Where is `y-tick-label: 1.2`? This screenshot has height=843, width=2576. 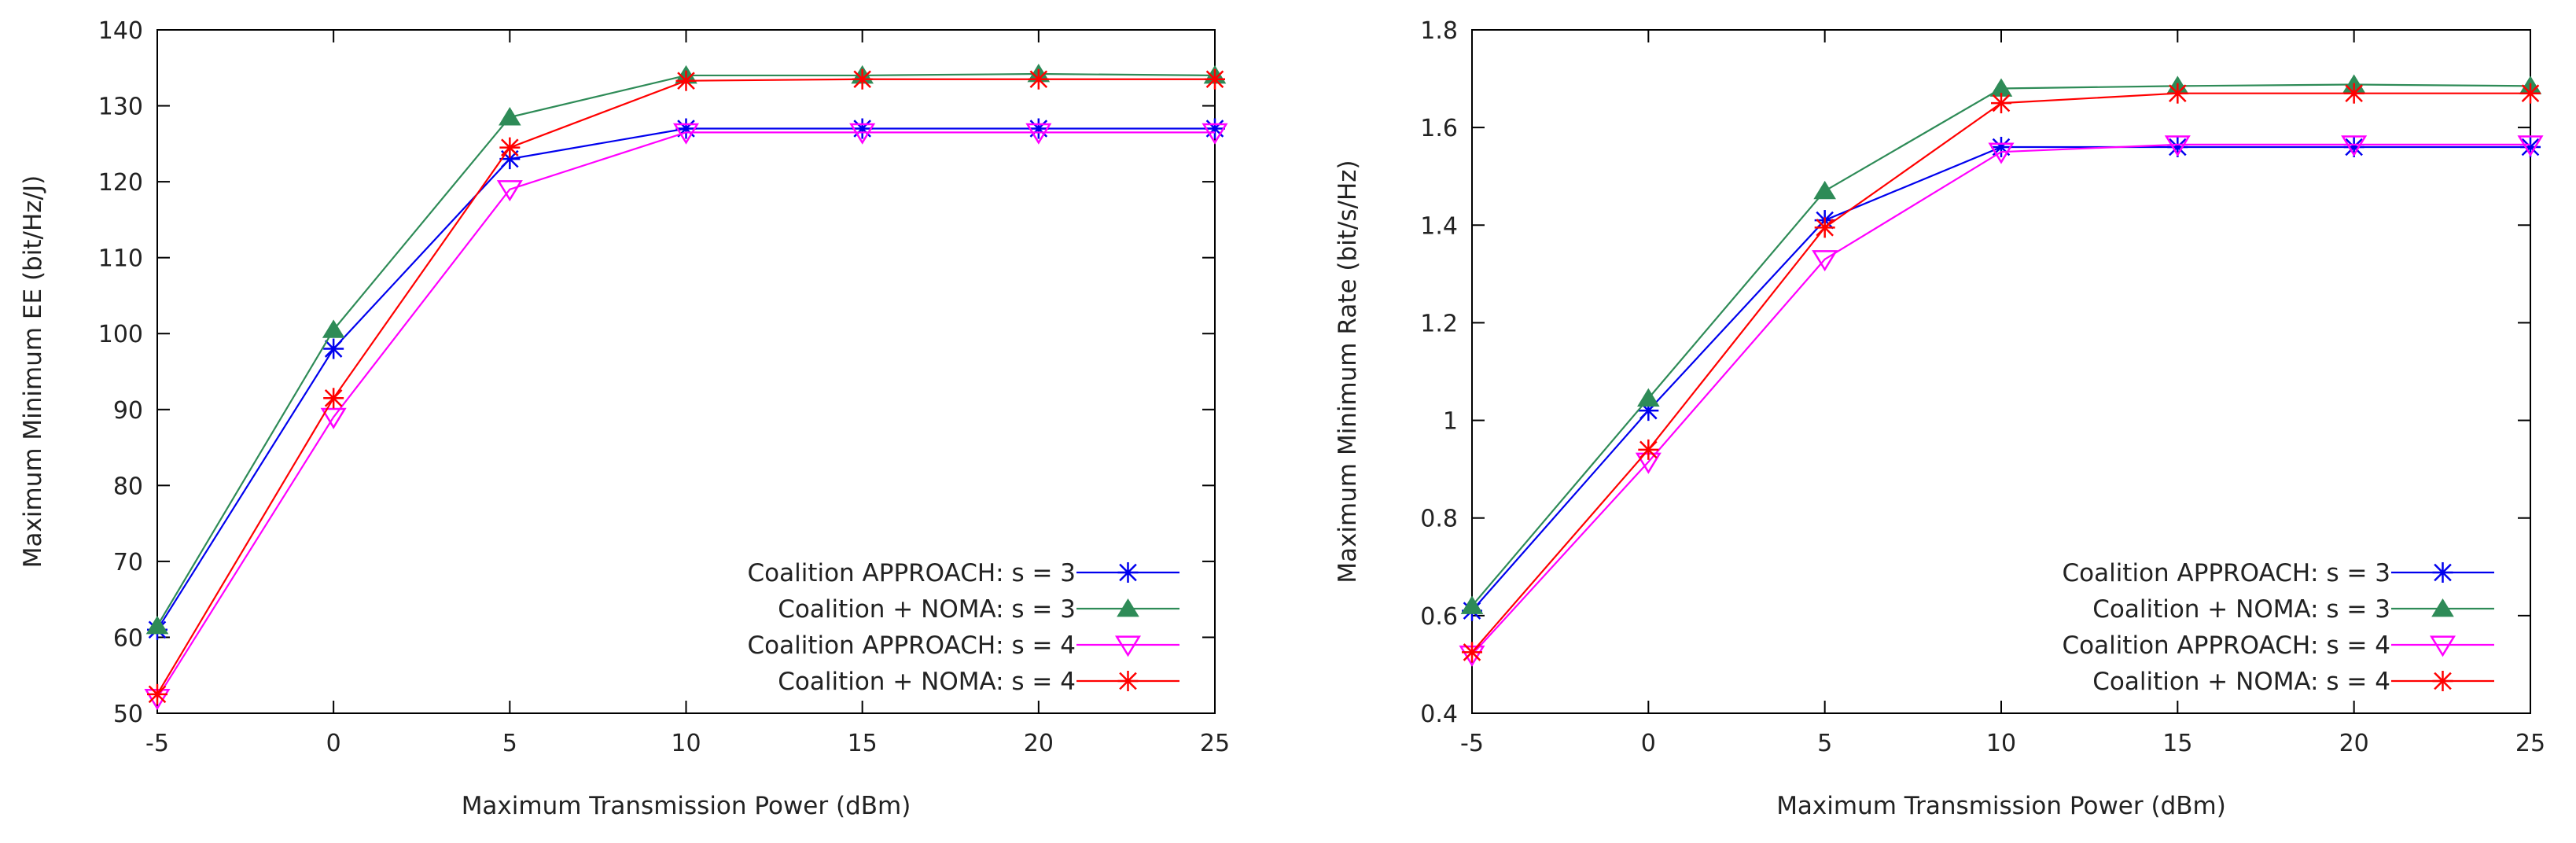
y-tick-label: 1.2 is located at coordinates (1439, 323).